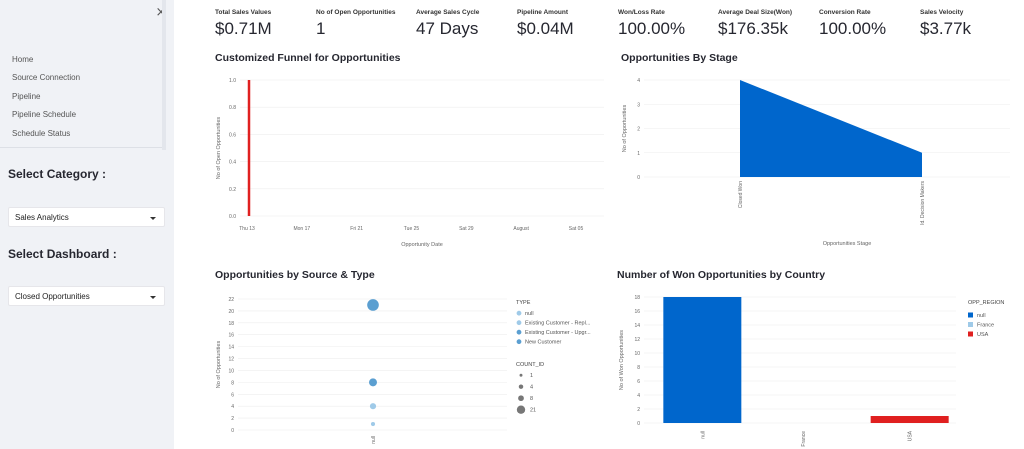  I want to click on kpi-label: Average Sales Cycle, so click(448, 12).